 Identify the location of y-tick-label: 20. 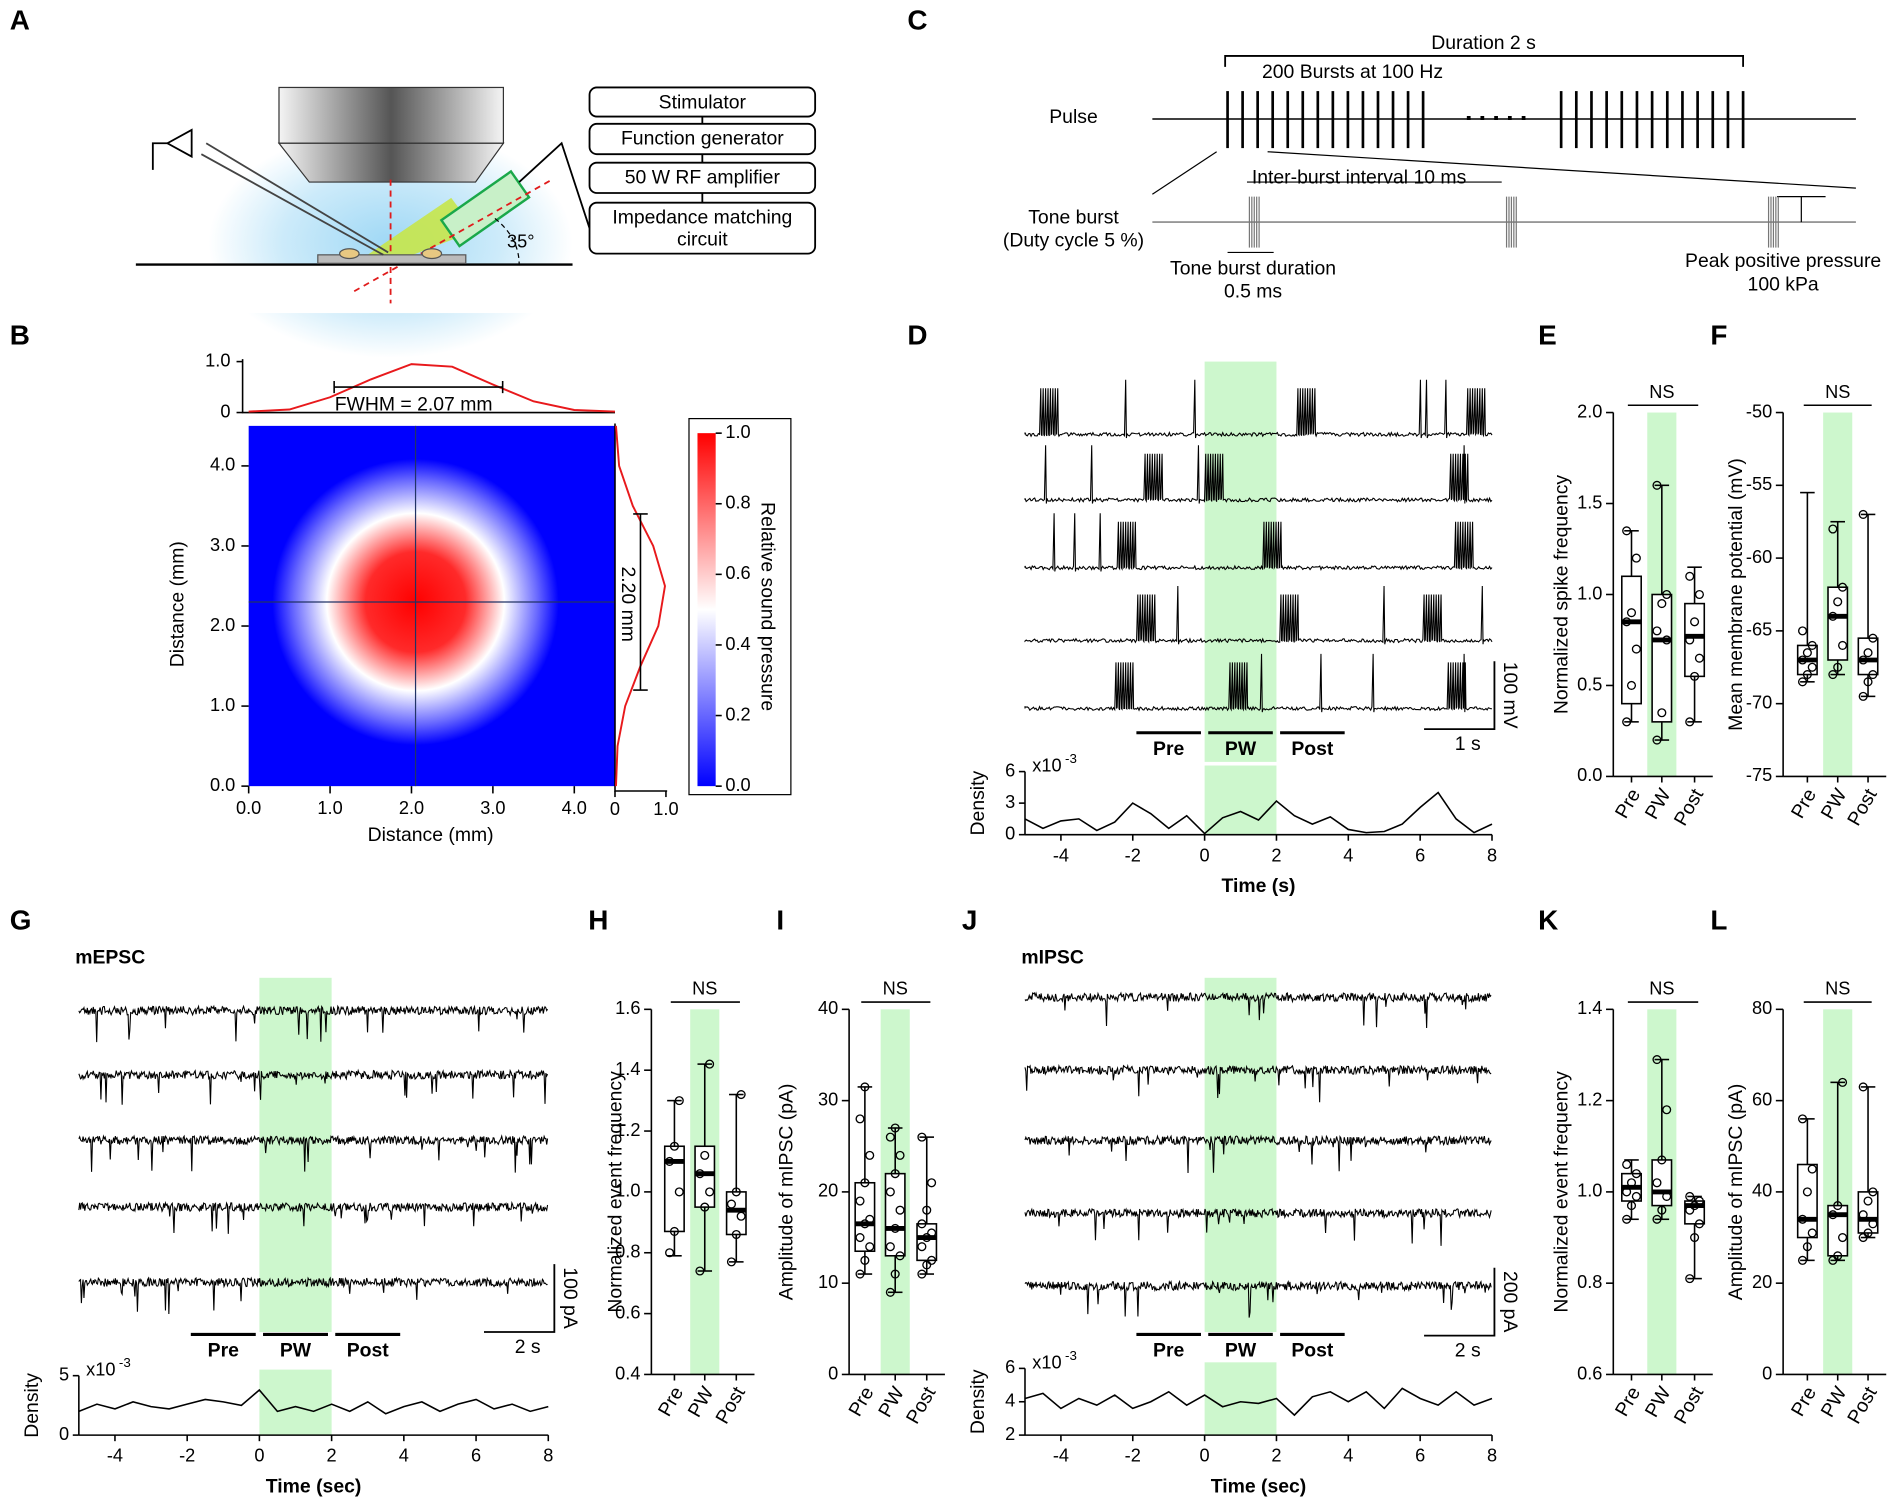
(828, 1191).